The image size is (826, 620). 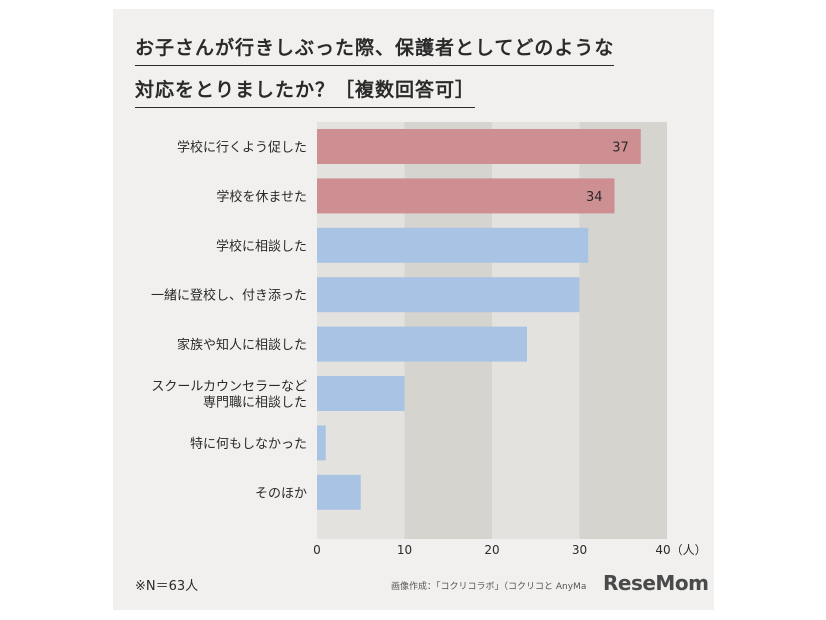 I want to click on value-labels: 37 34, so click(x=607, y=173).